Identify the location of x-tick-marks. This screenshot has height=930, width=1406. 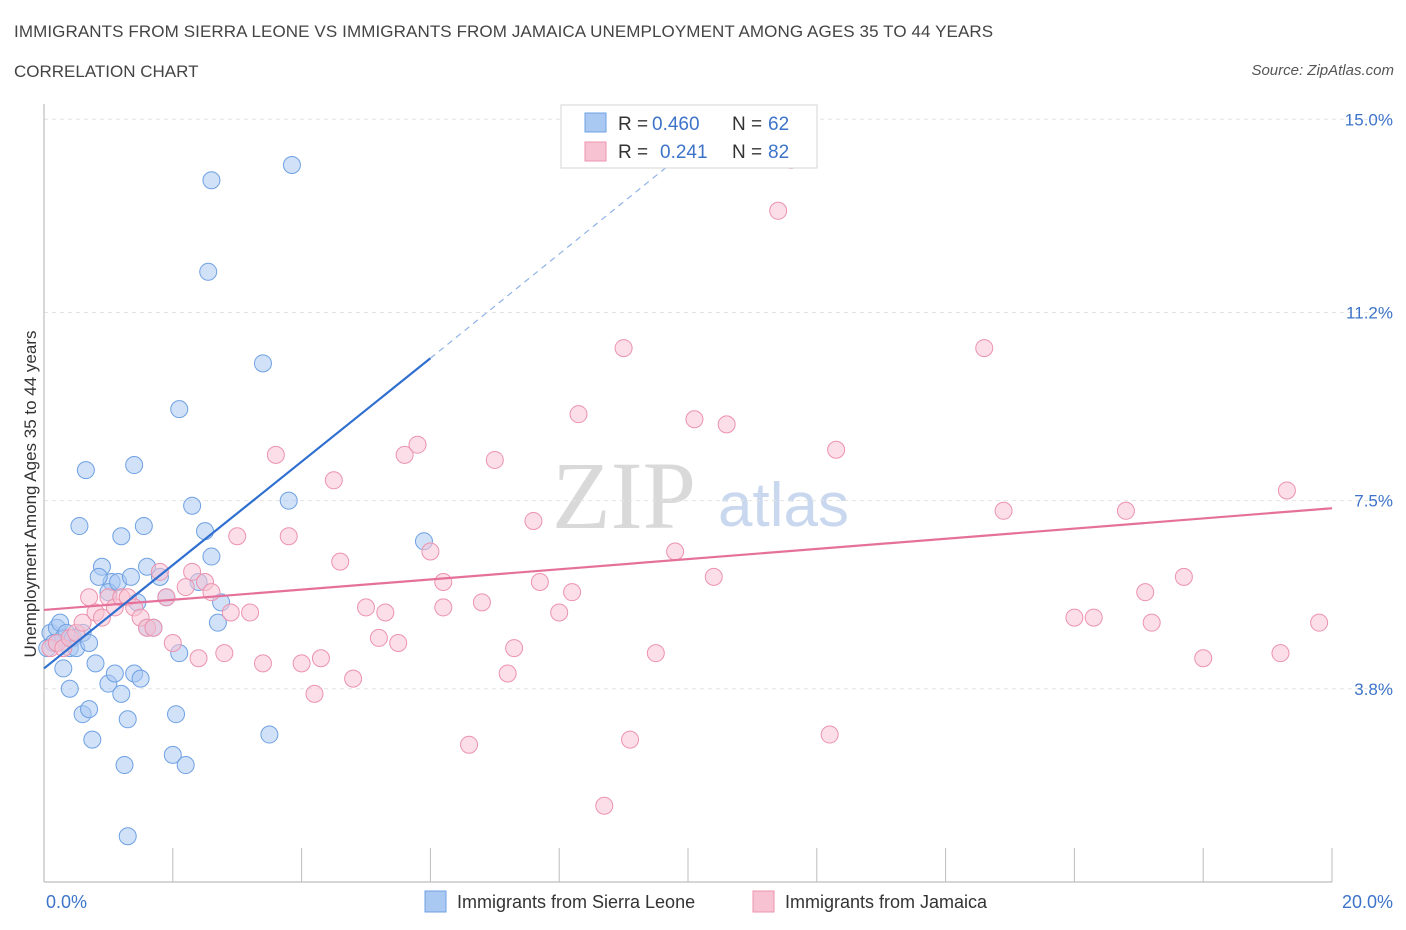
(688, 865).